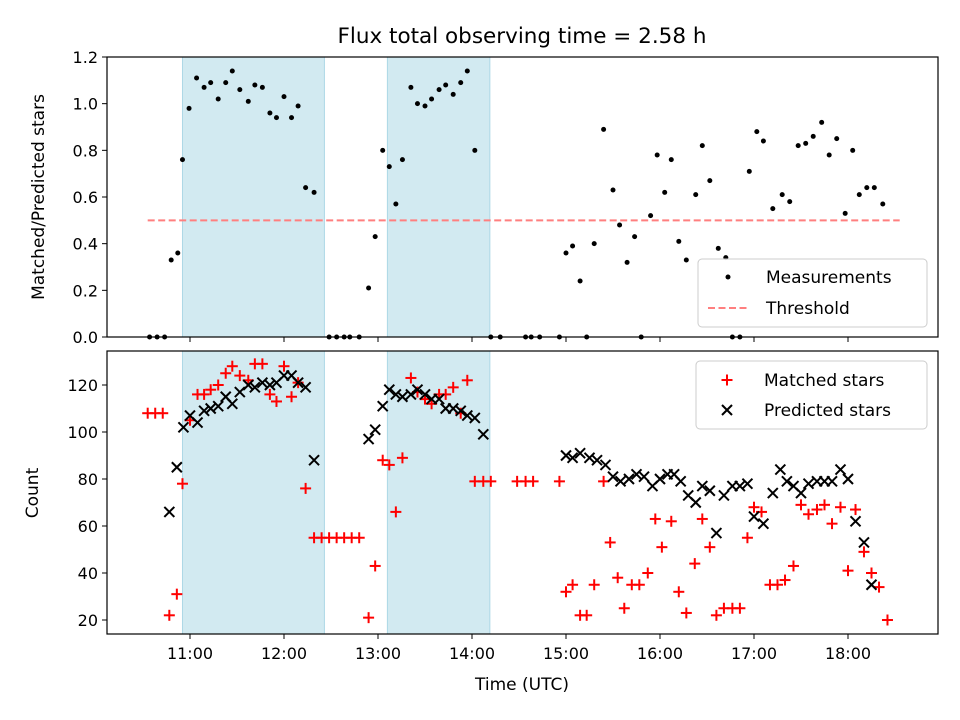  I want to click on x-tick-label: 11:00, so click(190, 653).